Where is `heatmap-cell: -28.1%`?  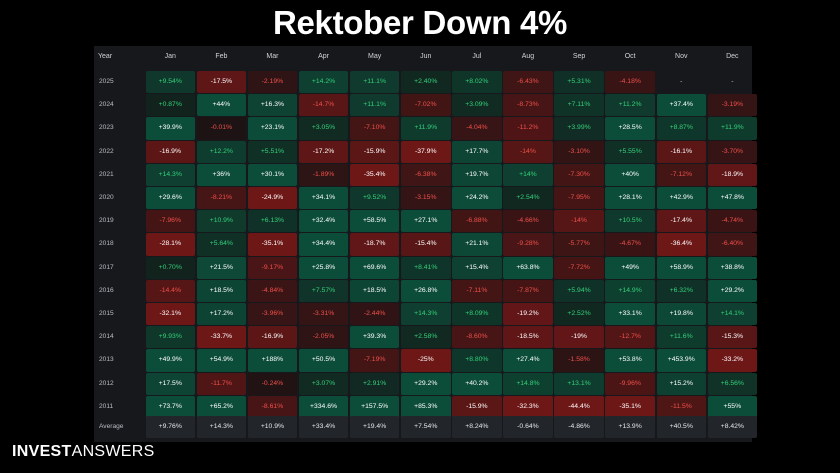 heatmap-cell: -28.1% is located at coordinates (171, 244).